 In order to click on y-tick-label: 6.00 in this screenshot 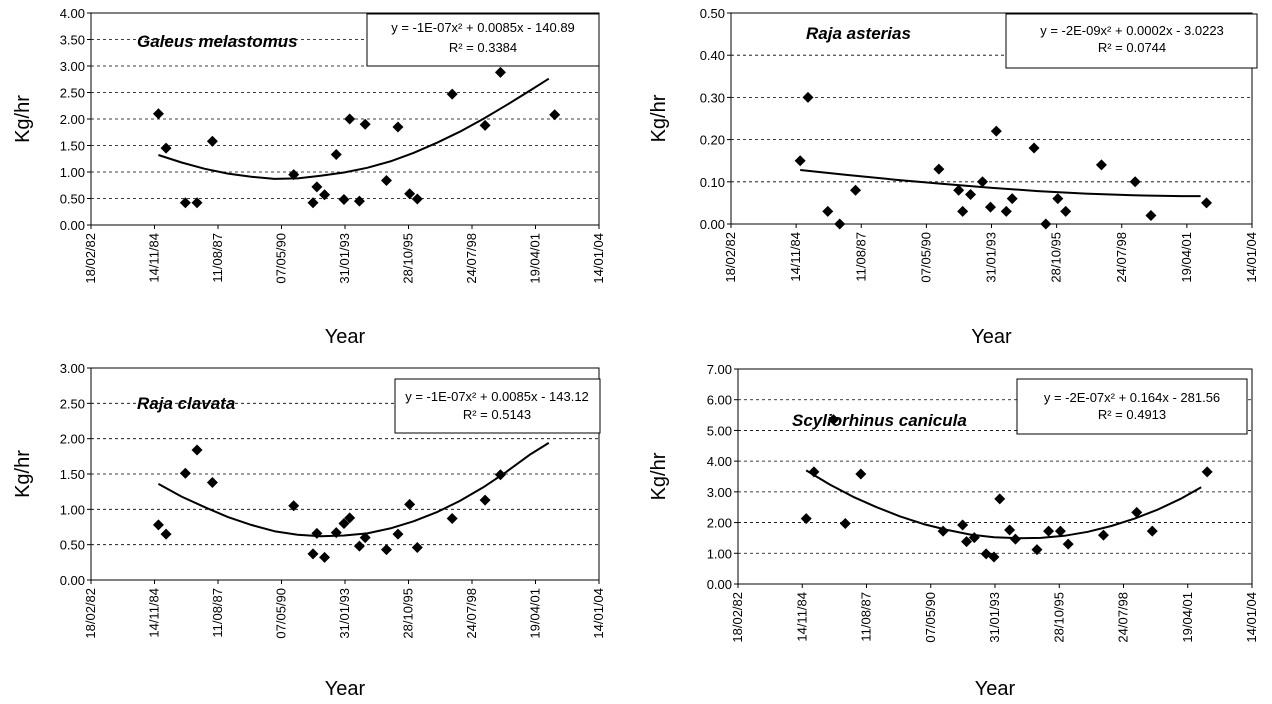, I will do `click(719, 400)`.